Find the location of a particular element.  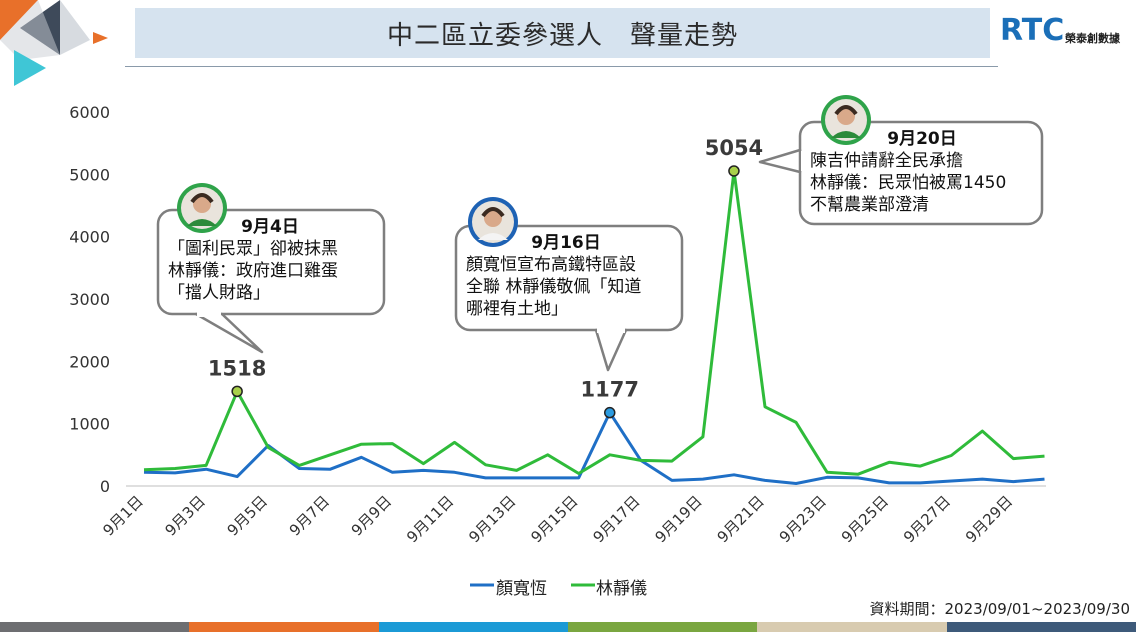

peak-value-label: 1177 is located at coordinates (610, 390).